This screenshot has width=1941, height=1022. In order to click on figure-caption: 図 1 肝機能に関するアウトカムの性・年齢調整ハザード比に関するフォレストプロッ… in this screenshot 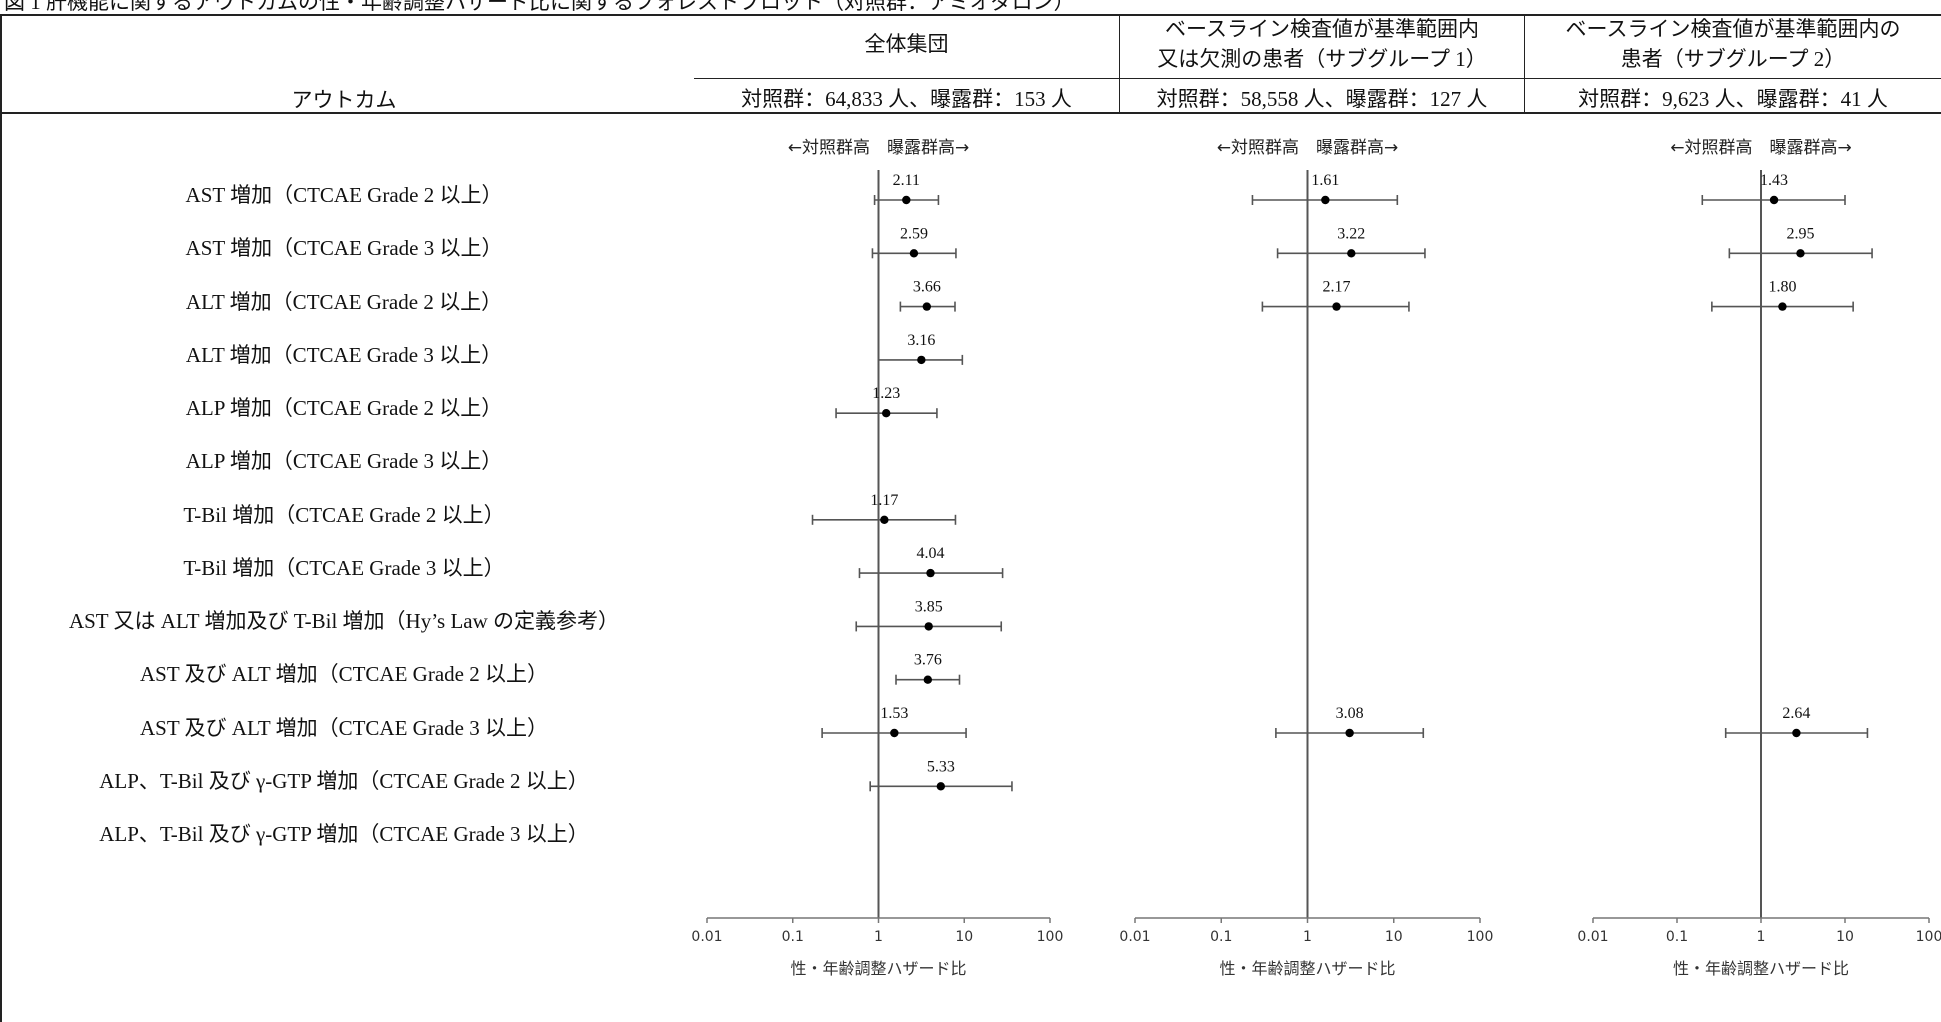, I will do `click(539, 7)`.